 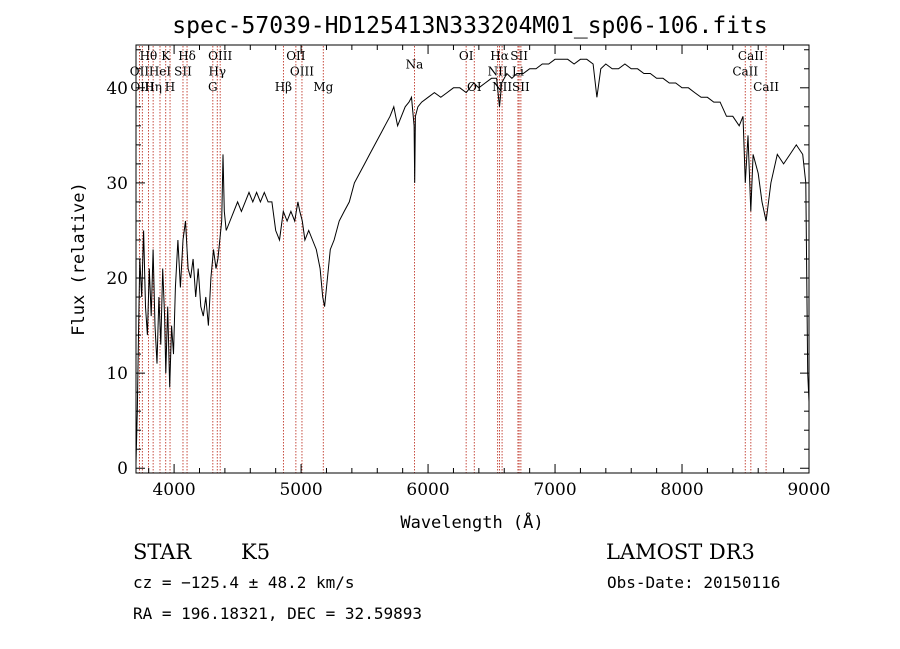 What do you see at coordinates (323, 87) in the screenshot?
I see `spectral-line-label: Mg` at bounding box center [323, 87].